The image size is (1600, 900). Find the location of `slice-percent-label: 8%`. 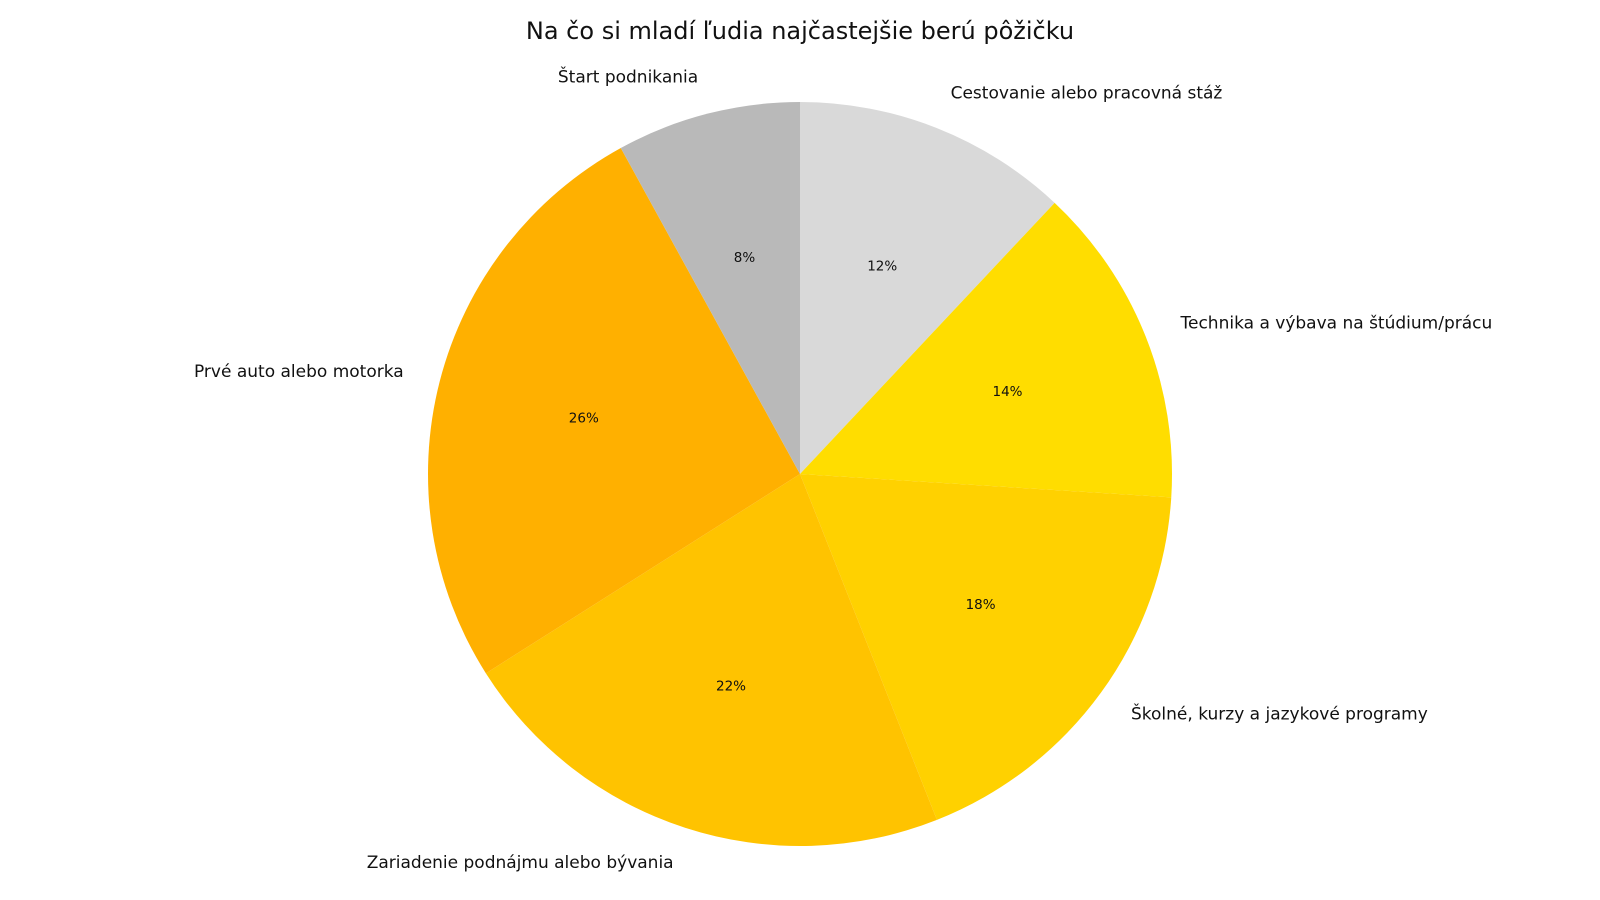

slice-percent-label: 8% is located at coordinates (745, 258).